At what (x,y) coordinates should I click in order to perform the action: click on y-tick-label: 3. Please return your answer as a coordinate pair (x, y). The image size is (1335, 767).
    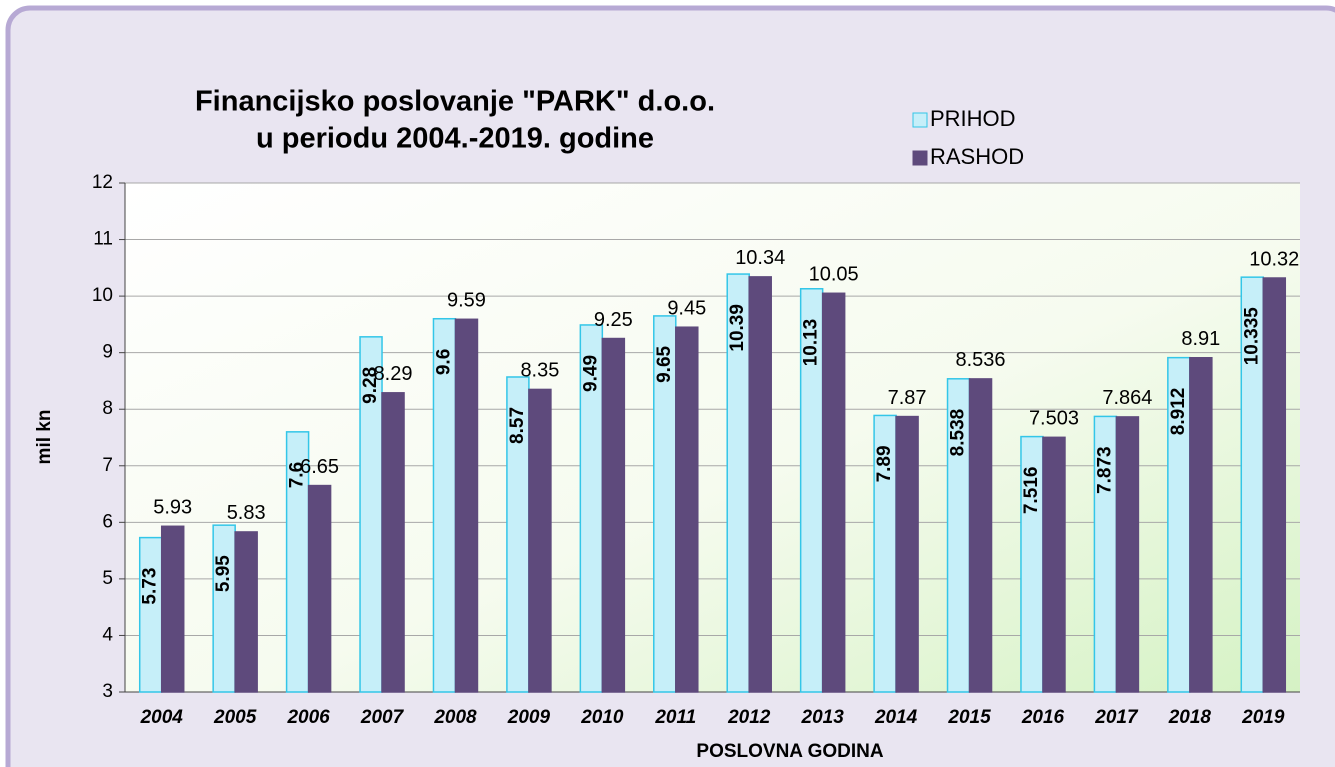
    Looking at the image, I should click on (107, 691).